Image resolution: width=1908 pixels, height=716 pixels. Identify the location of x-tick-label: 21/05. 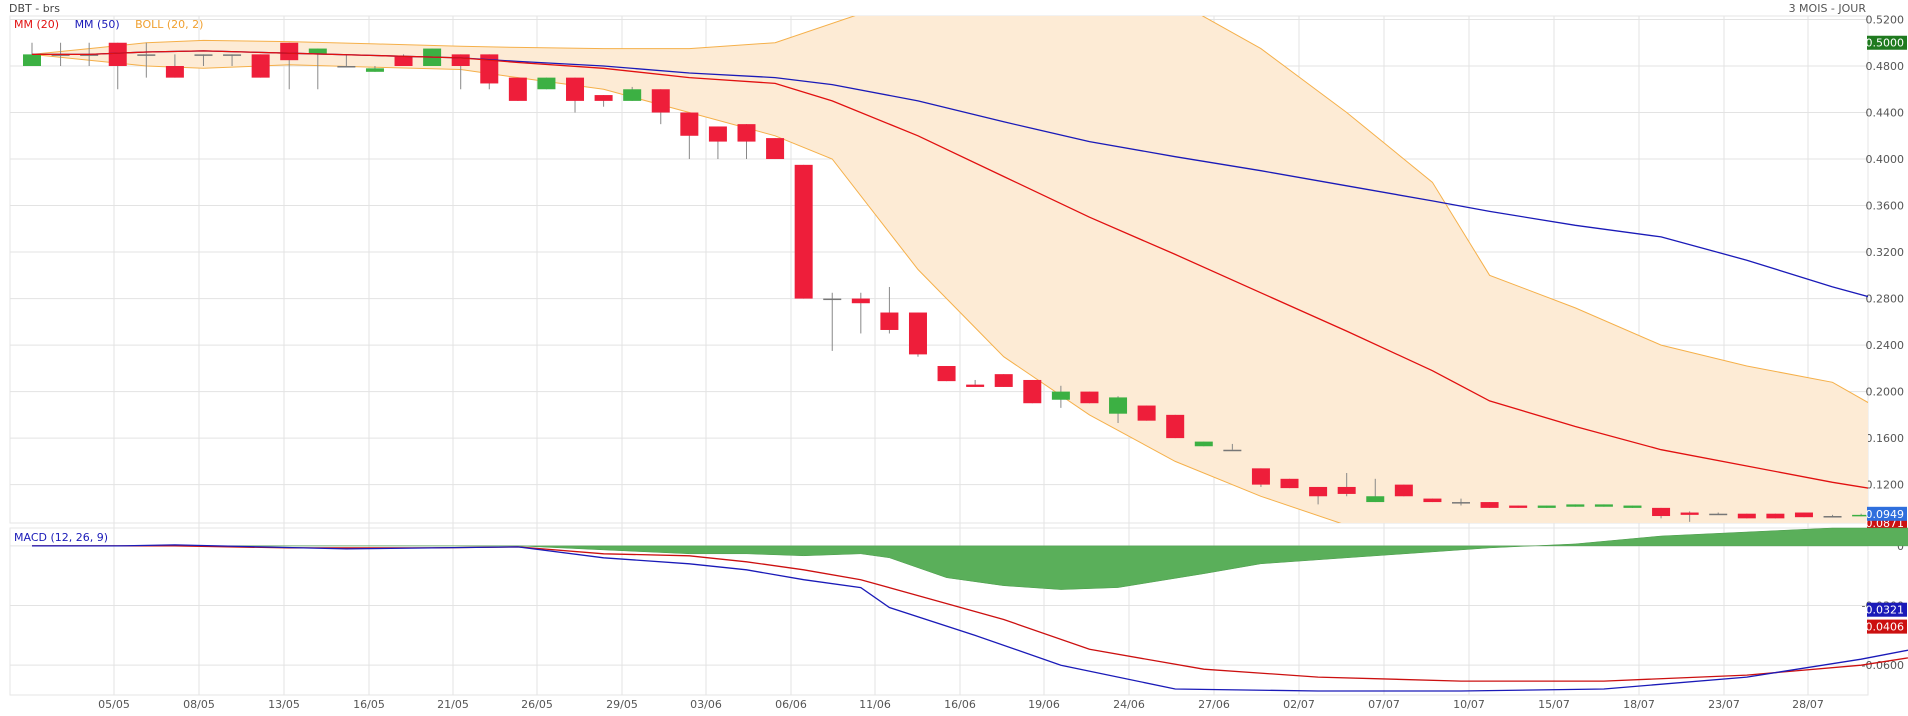
(453, 704).